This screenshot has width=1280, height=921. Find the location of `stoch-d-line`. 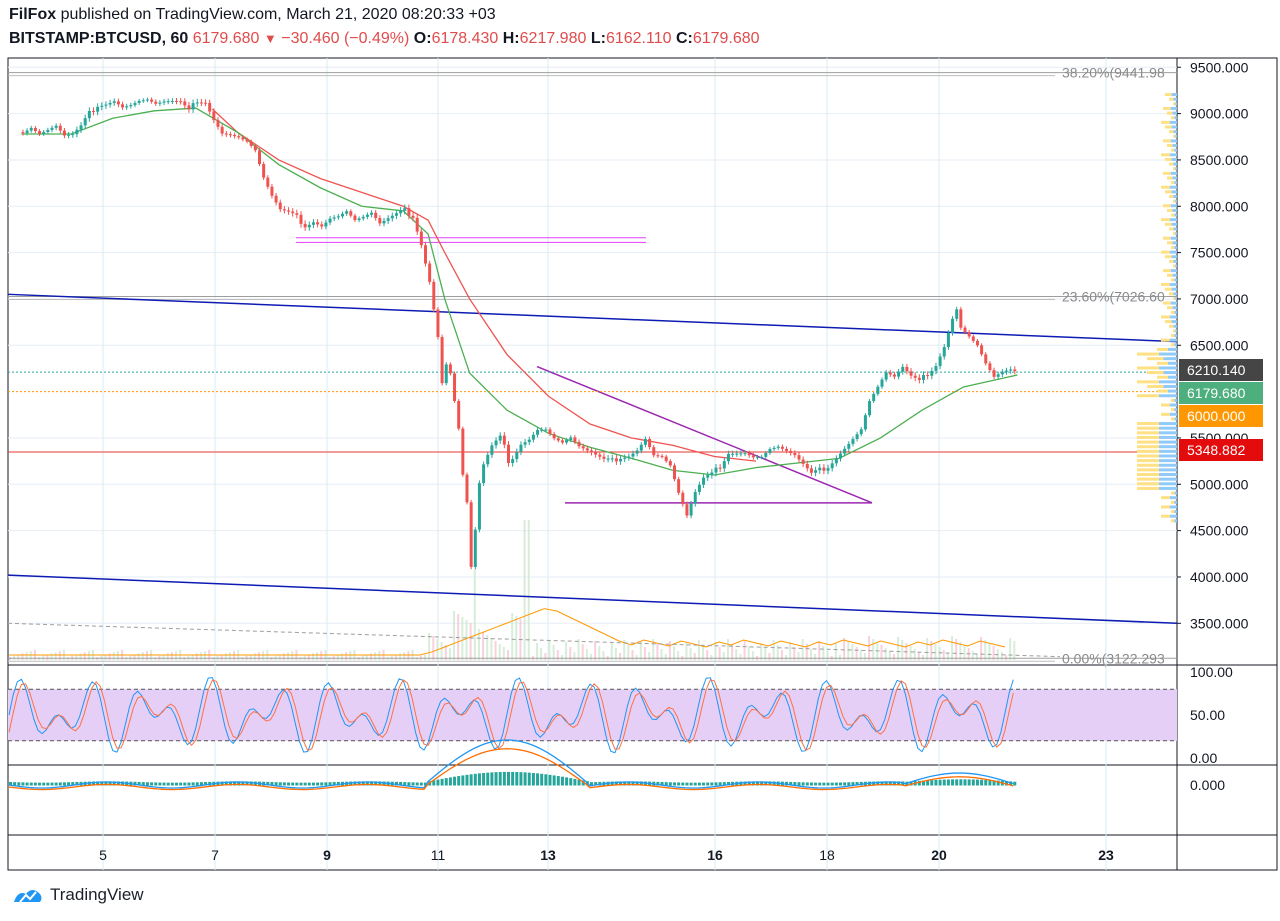

stoch-d-line is located at coordinates (511, 715).